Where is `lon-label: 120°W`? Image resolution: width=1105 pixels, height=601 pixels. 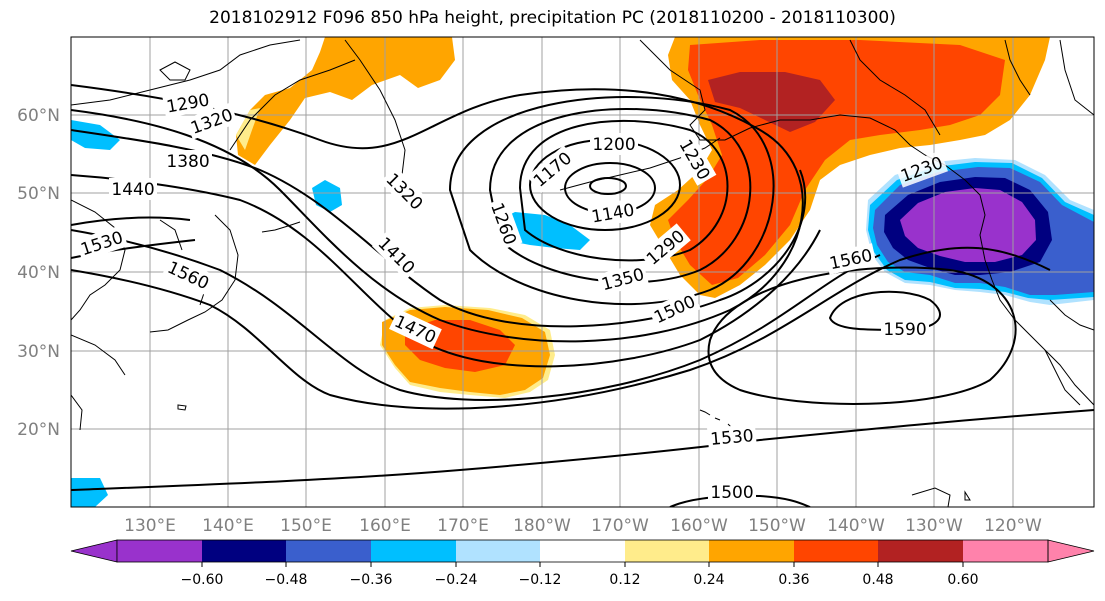
lon-label: 120°W is located at coordinates (1013, 526).